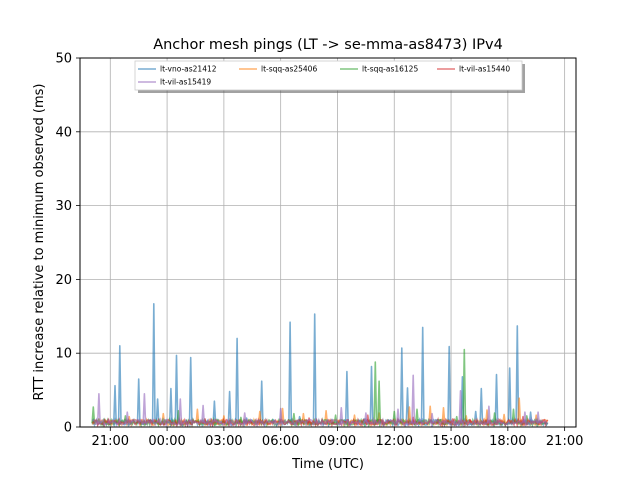 The height and width of the screenshot is (480, 640). I want to click on legend-label: lt-vno-as21412, so click(188, 69).